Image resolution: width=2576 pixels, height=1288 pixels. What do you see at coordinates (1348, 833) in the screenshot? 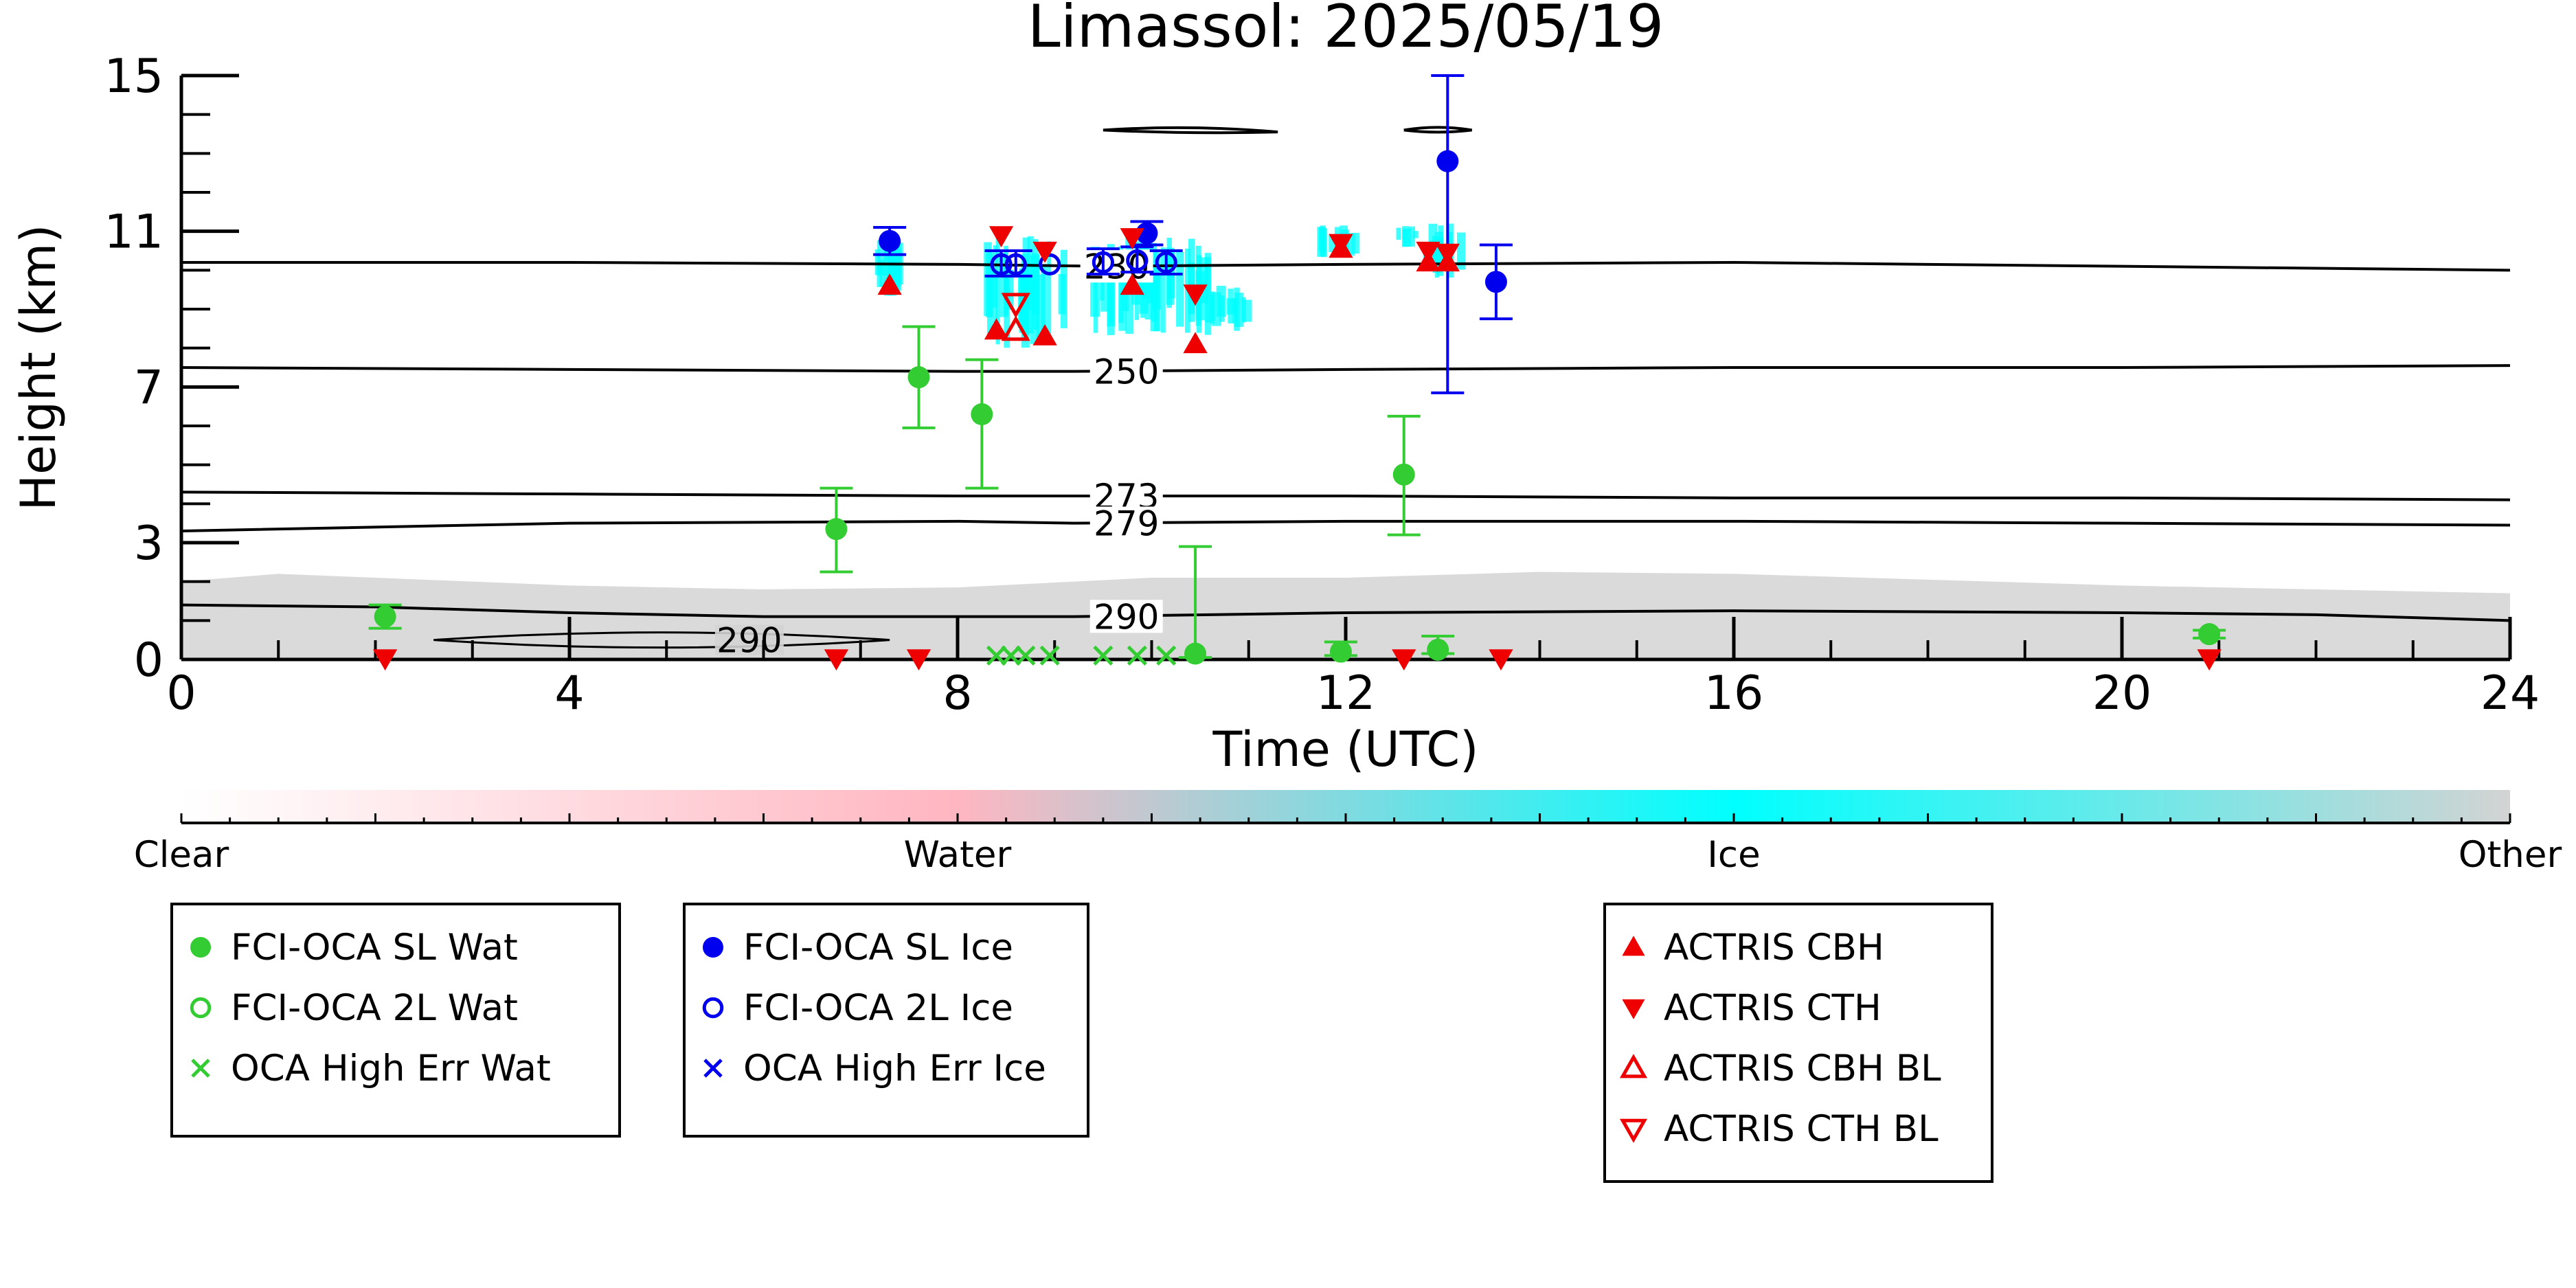
I see `classification-colorbar: Clear Water Ice Other` at bounding box center [1348, 833].